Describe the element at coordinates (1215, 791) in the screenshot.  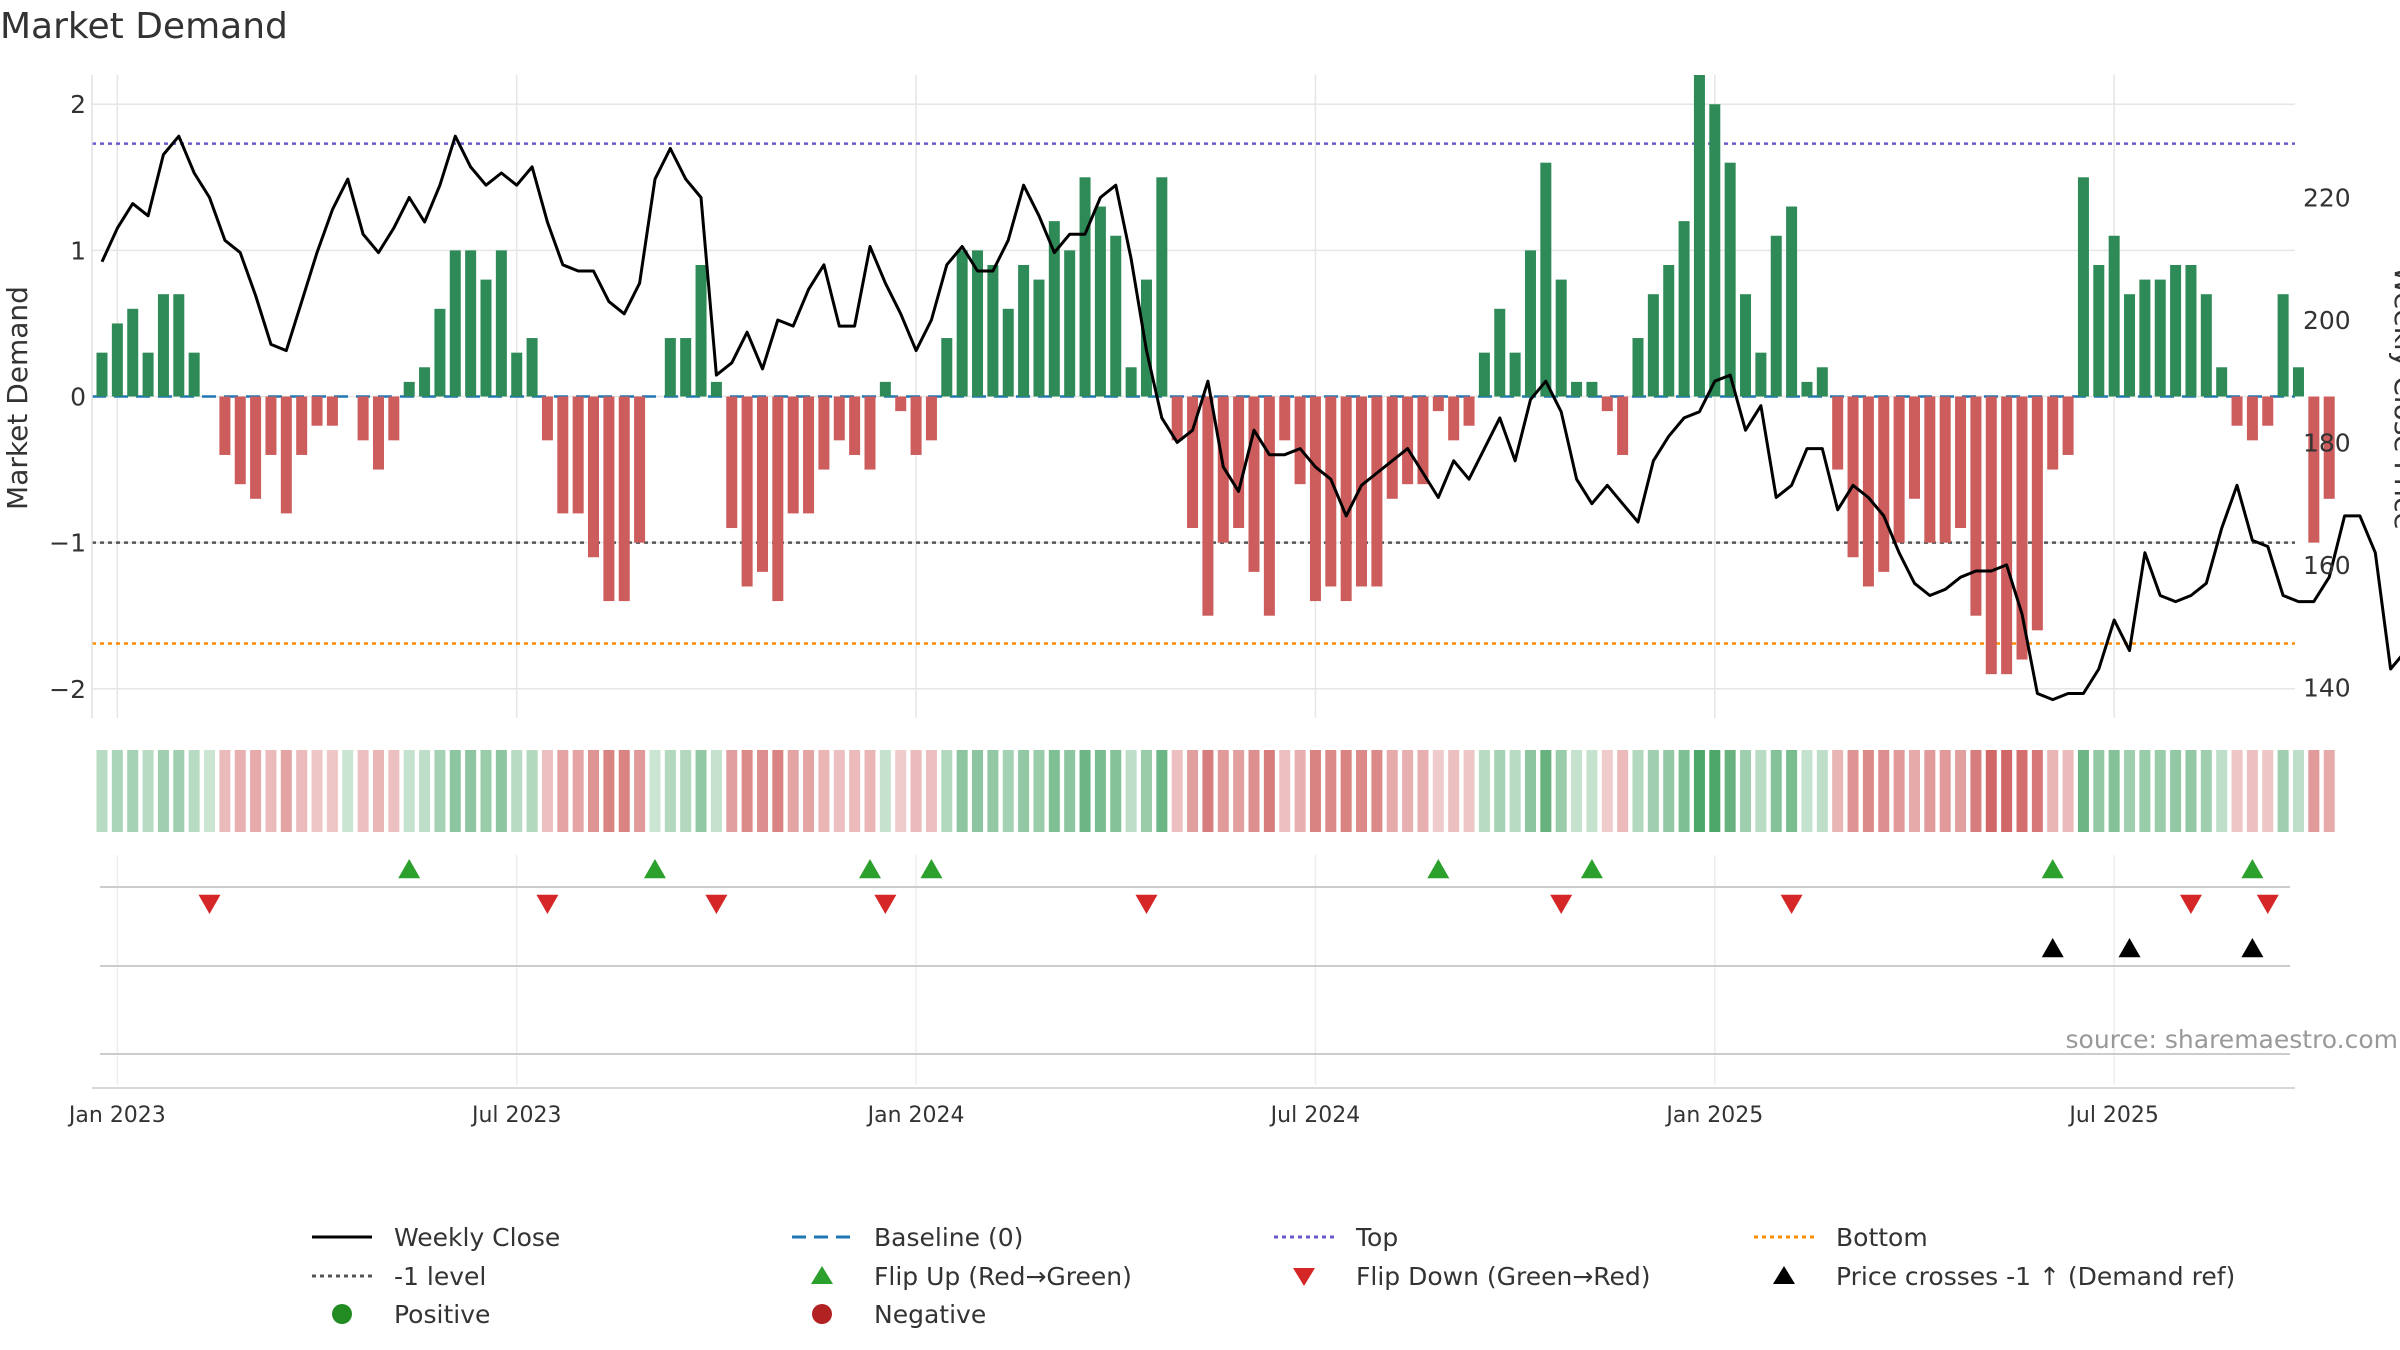
I see `demand-heat-strip` at that location.